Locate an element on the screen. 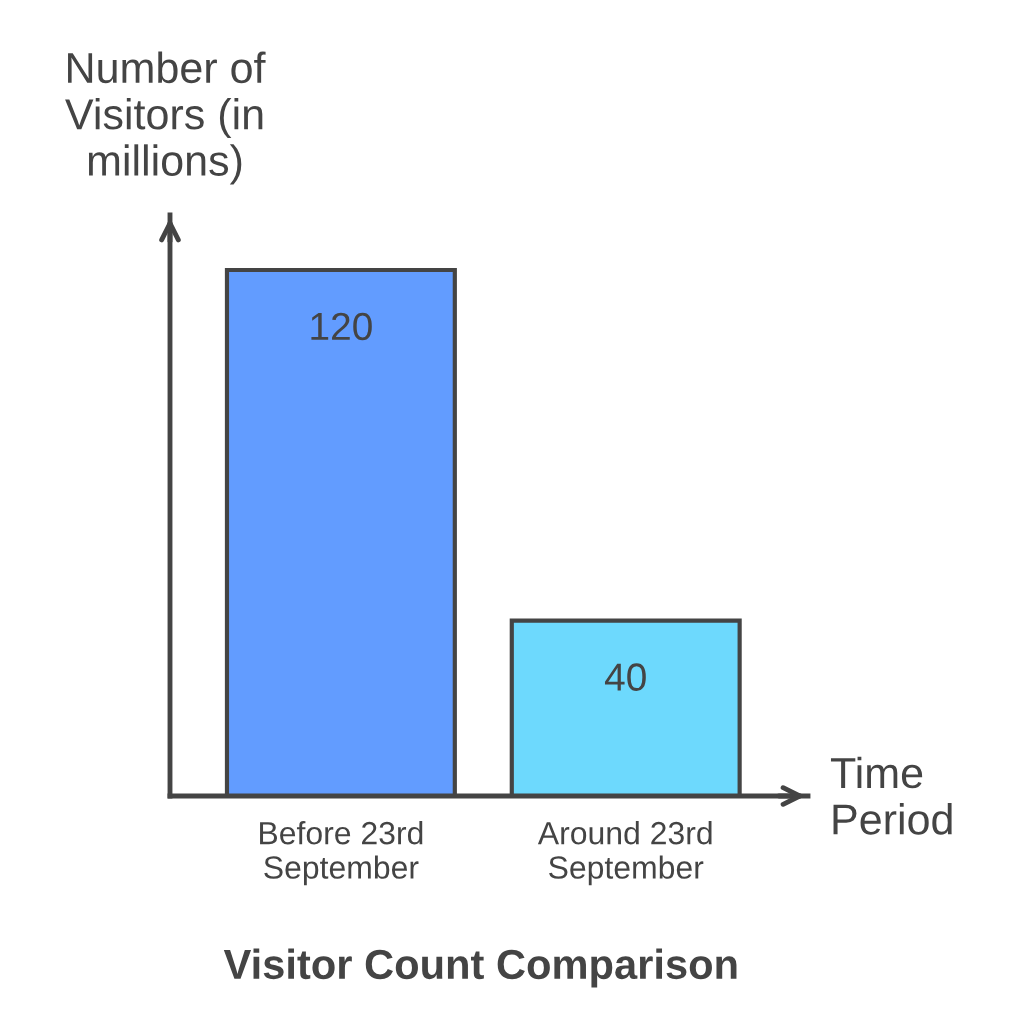 This screenshot has width=1024, height=1024. x-tick-label: Before 23rd September is located at coordinates (341, 853).